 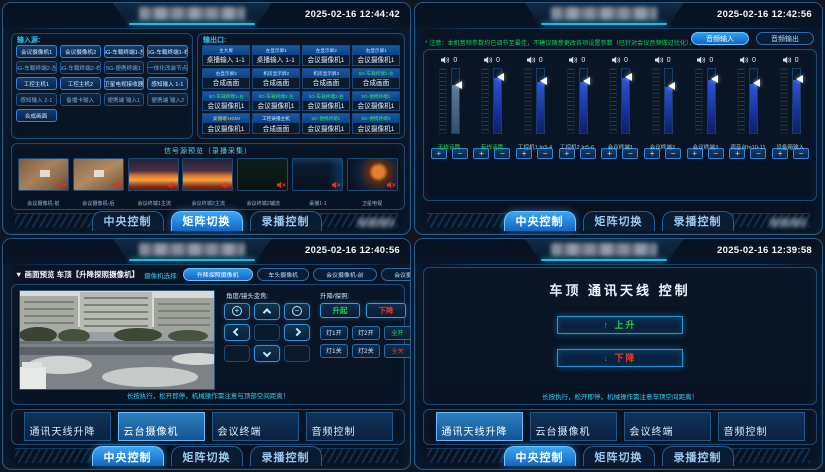 What do you see at coordinates (376, 101) in the screenshot?
I see `output-cell: 5G-便携终端1 会议摄像机1` at bounding box center [376, 101].